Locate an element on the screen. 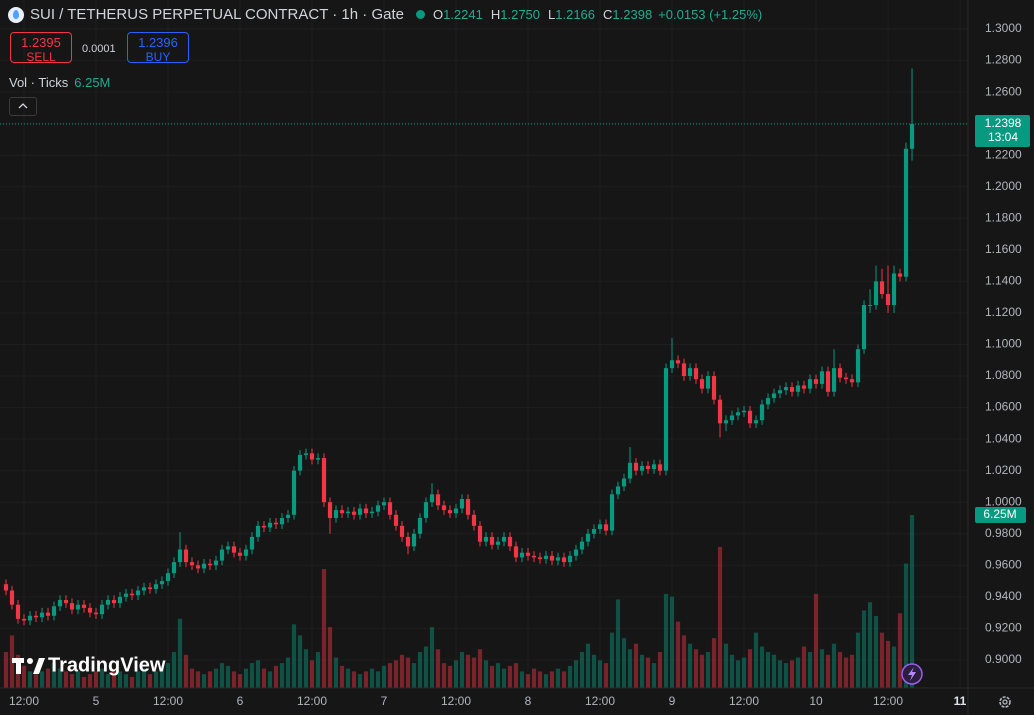 The height and width of the screenshot is (715, 1034). y-tick-label: 1.1600 is located at coordinates (1003, 249).